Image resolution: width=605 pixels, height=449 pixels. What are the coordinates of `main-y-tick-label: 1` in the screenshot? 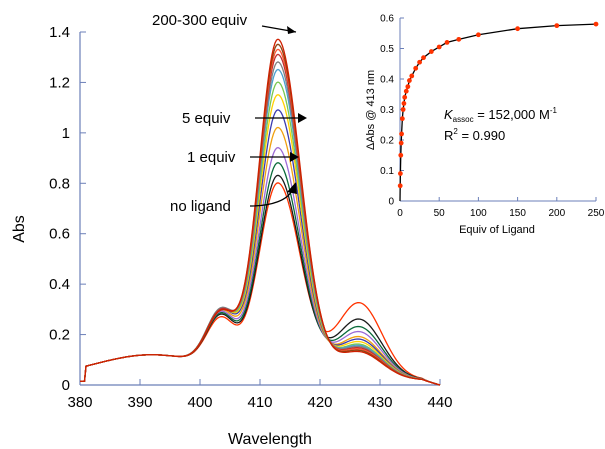 It's located at (66, 133).